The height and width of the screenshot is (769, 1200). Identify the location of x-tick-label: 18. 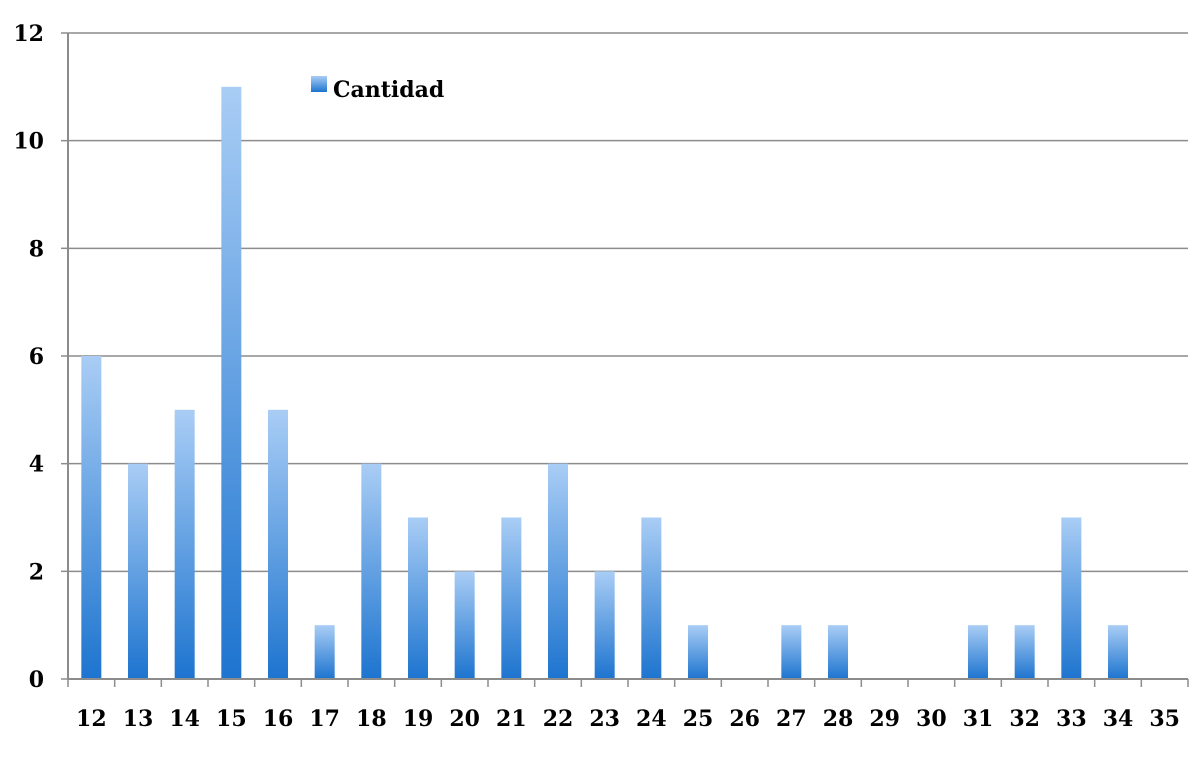
(371, 719).